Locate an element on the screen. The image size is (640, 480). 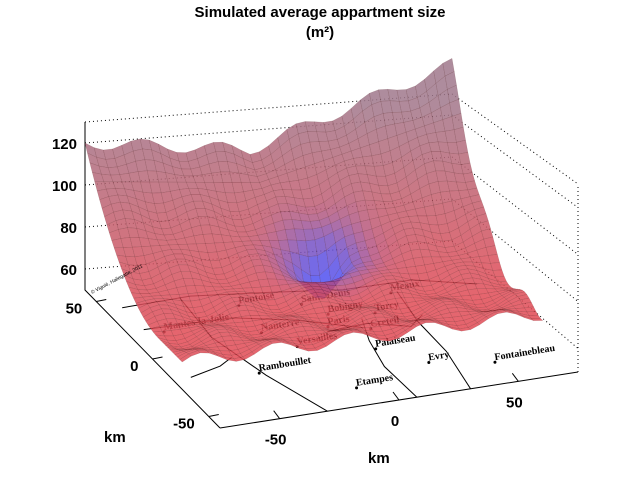
x-tick-label: 0 is located at coordinates (395, 421).